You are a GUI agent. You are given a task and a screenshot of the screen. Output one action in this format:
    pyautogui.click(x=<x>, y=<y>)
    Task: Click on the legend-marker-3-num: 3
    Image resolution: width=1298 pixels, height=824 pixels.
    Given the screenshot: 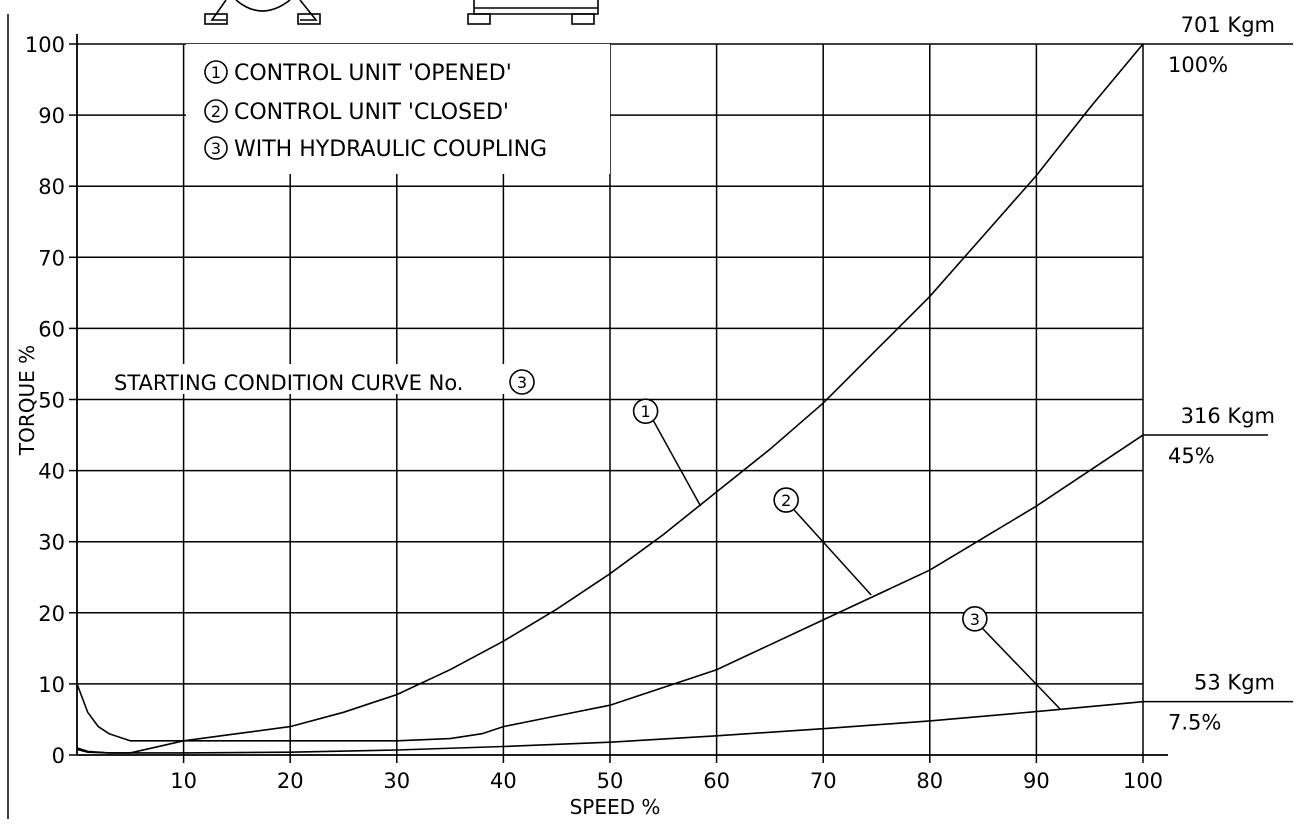 What is the action you would take?
    pyautogui.click(x=216, y=148)
    